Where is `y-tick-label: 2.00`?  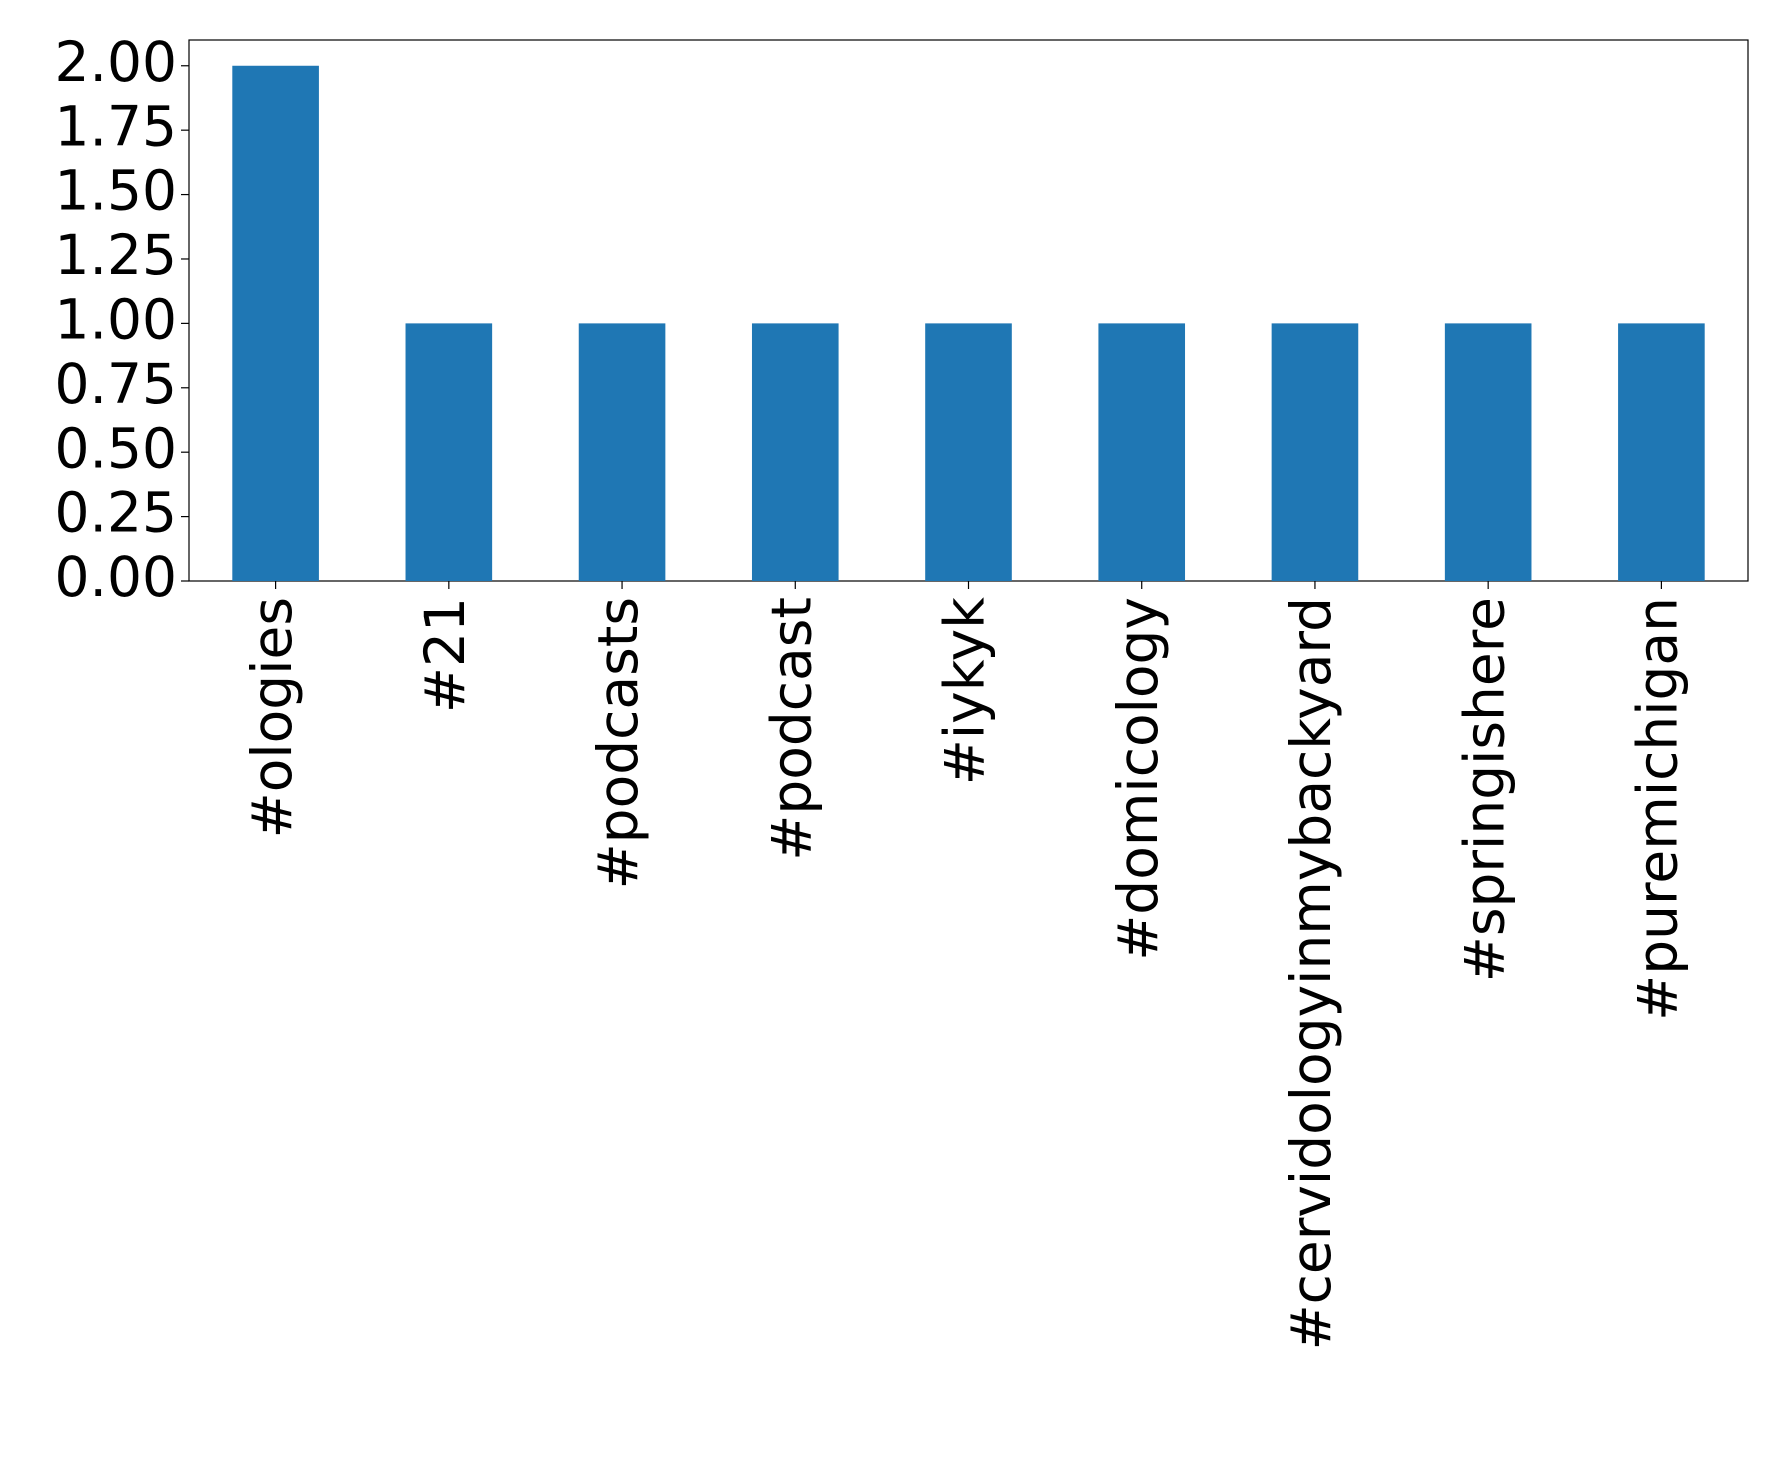 y-tick-label: 2.00 is located at coordinates (116, 62).